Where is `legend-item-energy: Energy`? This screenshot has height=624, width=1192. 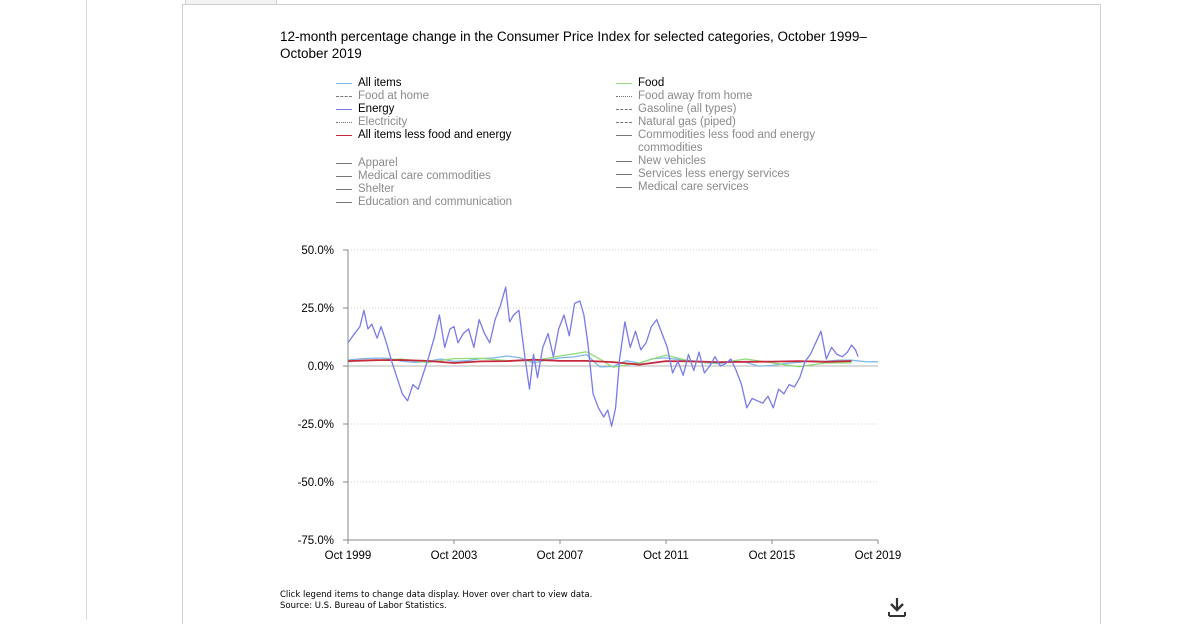 legend-item-energy: Energy is located at coordinates (424, 109).